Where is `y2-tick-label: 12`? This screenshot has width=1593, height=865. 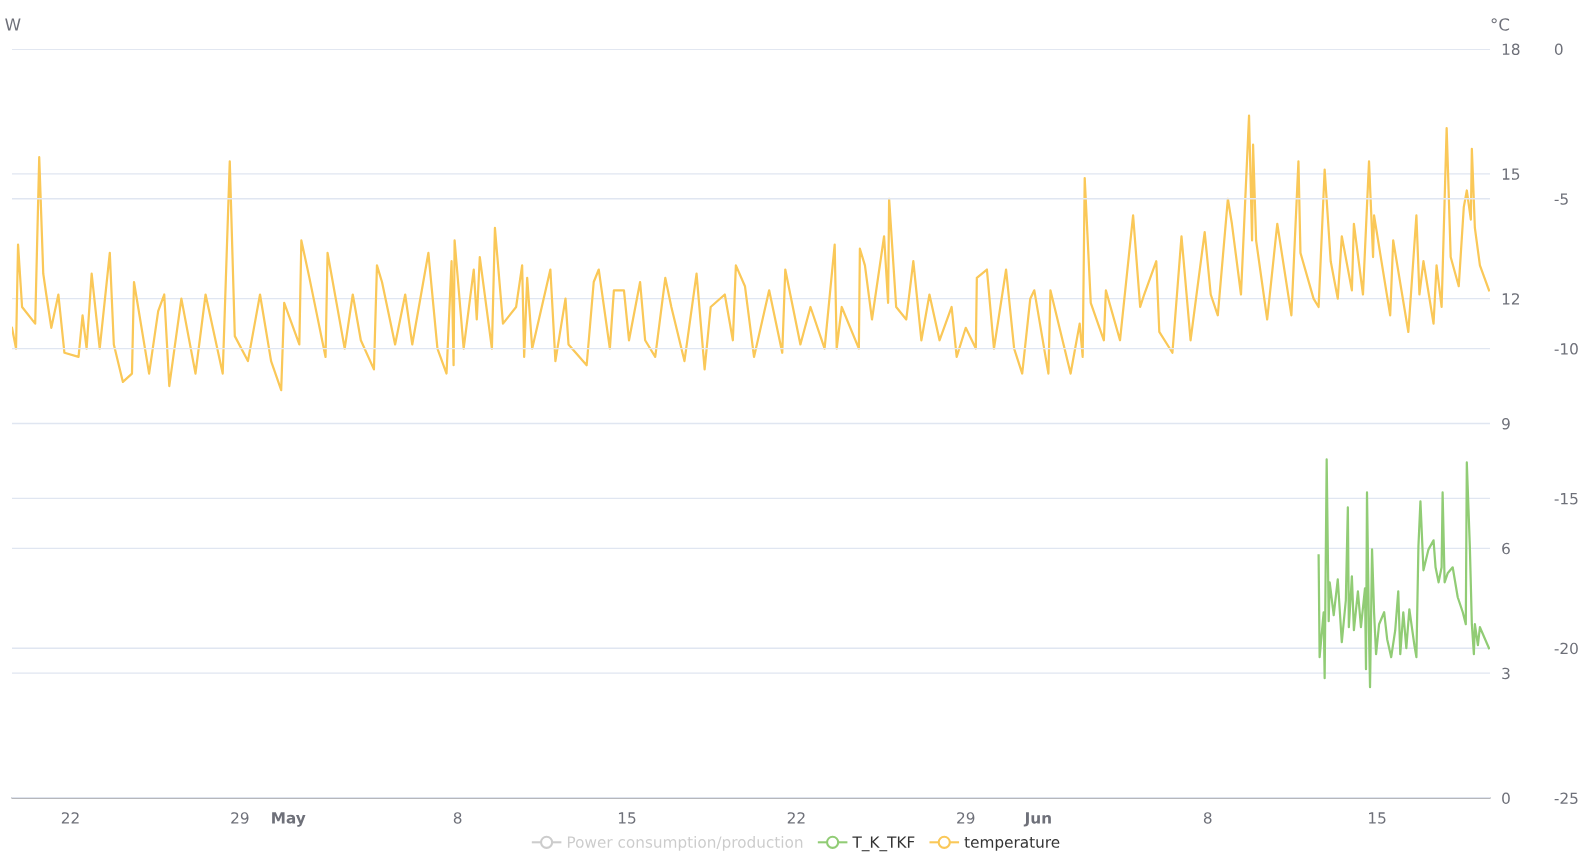 y2-tick-label: 12 is located at coordinates (1511, 299).